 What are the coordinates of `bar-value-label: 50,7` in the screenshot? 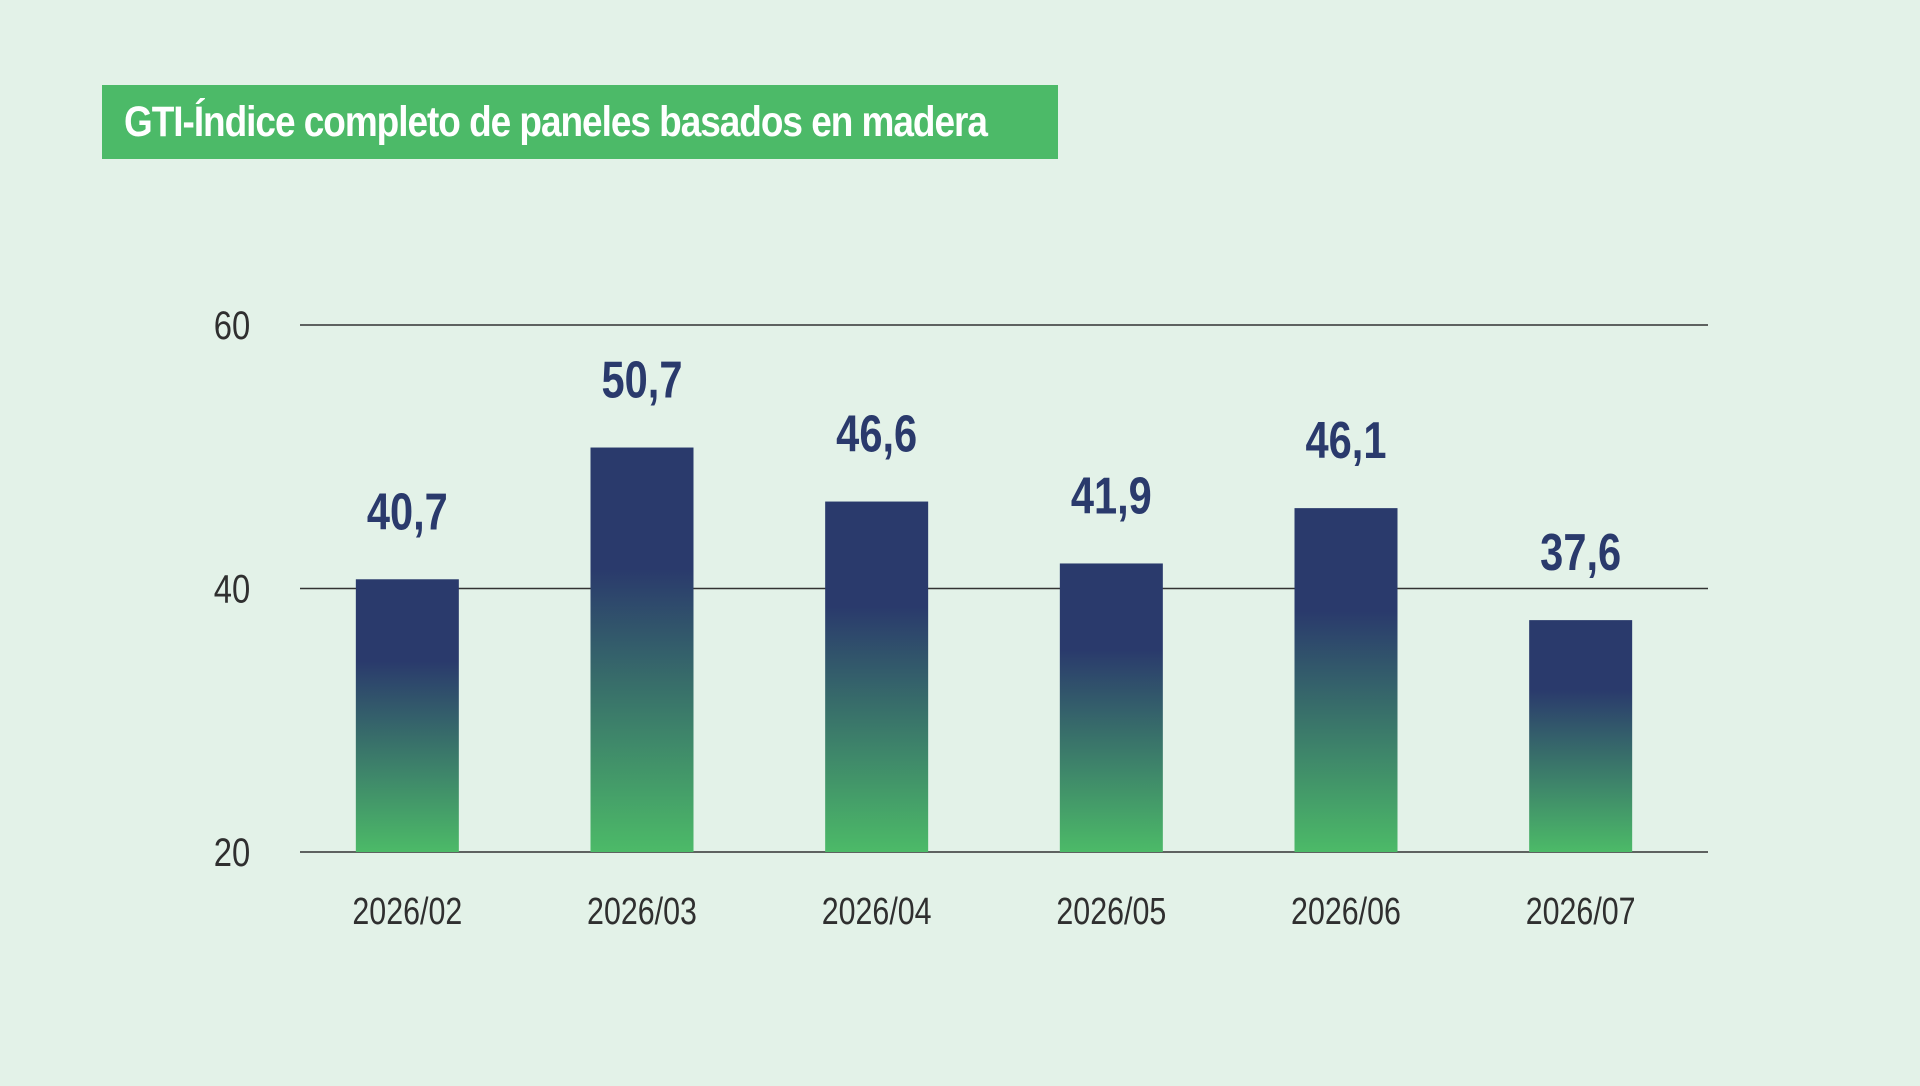 It's located at (642, 379).